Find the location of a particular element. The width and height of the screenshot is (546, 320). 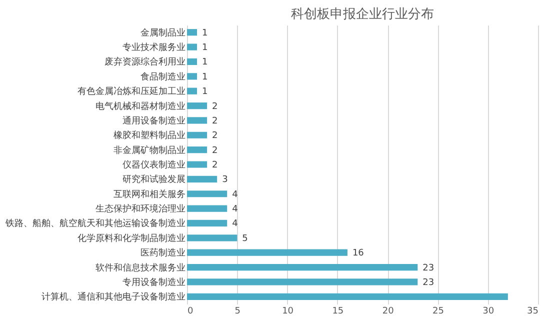

y-tick-label: 互联网和相关服务 is located at coordinates (150, 194).